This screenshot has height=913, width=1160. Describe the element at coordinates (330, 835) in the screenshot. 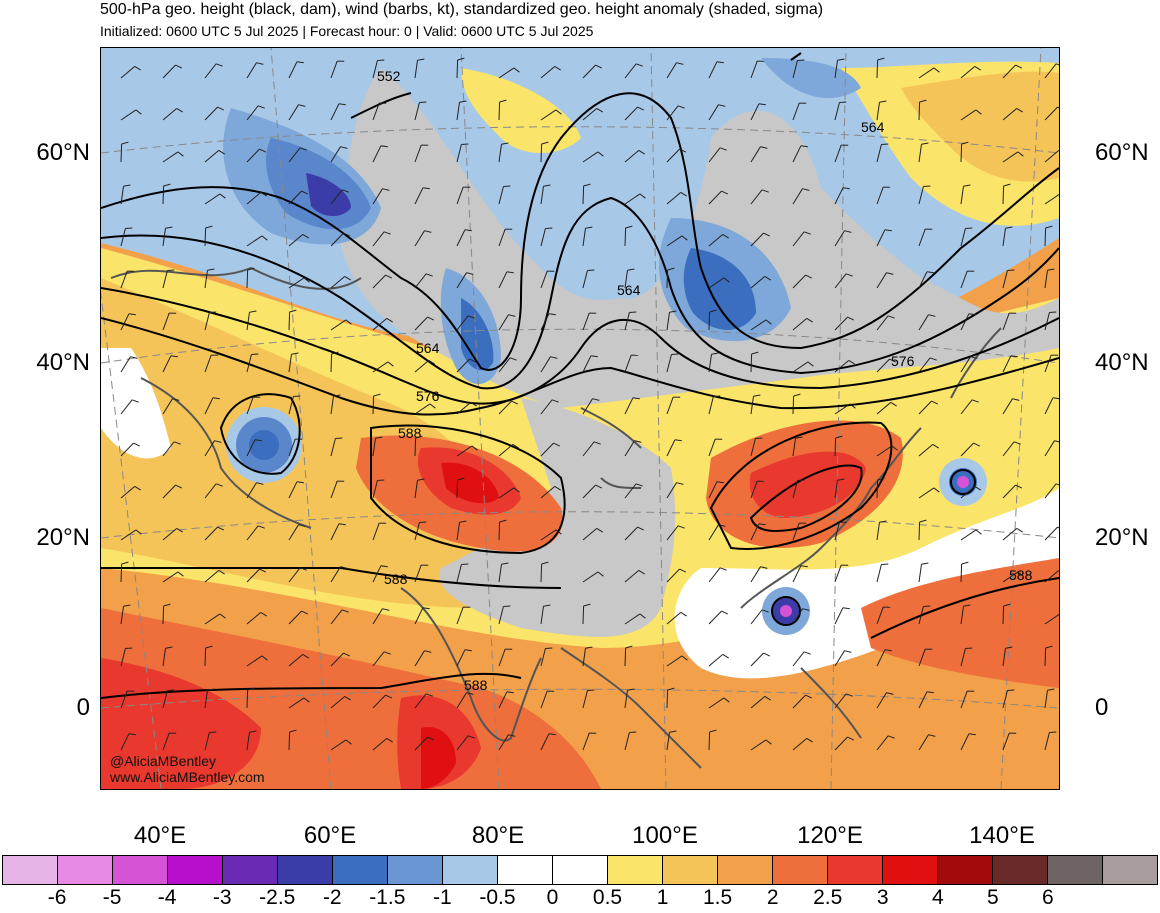

I see `lon-label-60e: 60°E` at that location.